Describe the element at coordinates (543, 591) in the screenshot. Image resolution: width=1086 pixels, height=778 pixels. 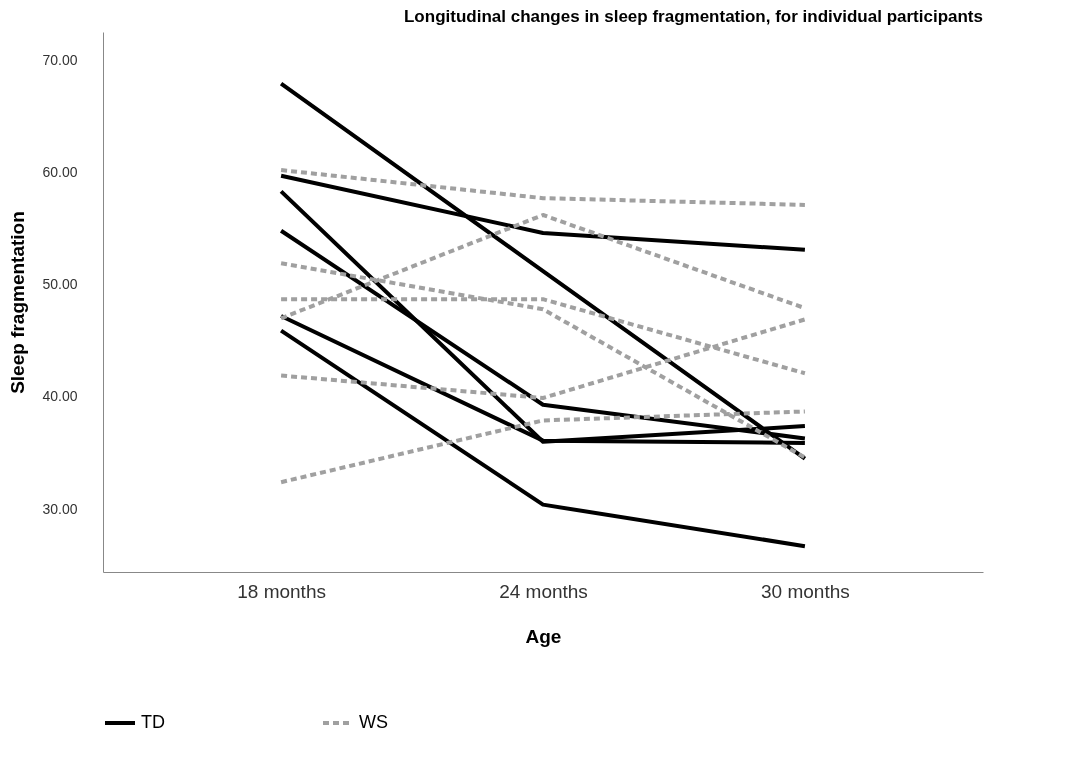
I see `x-tick-label: 24 months` at that location.